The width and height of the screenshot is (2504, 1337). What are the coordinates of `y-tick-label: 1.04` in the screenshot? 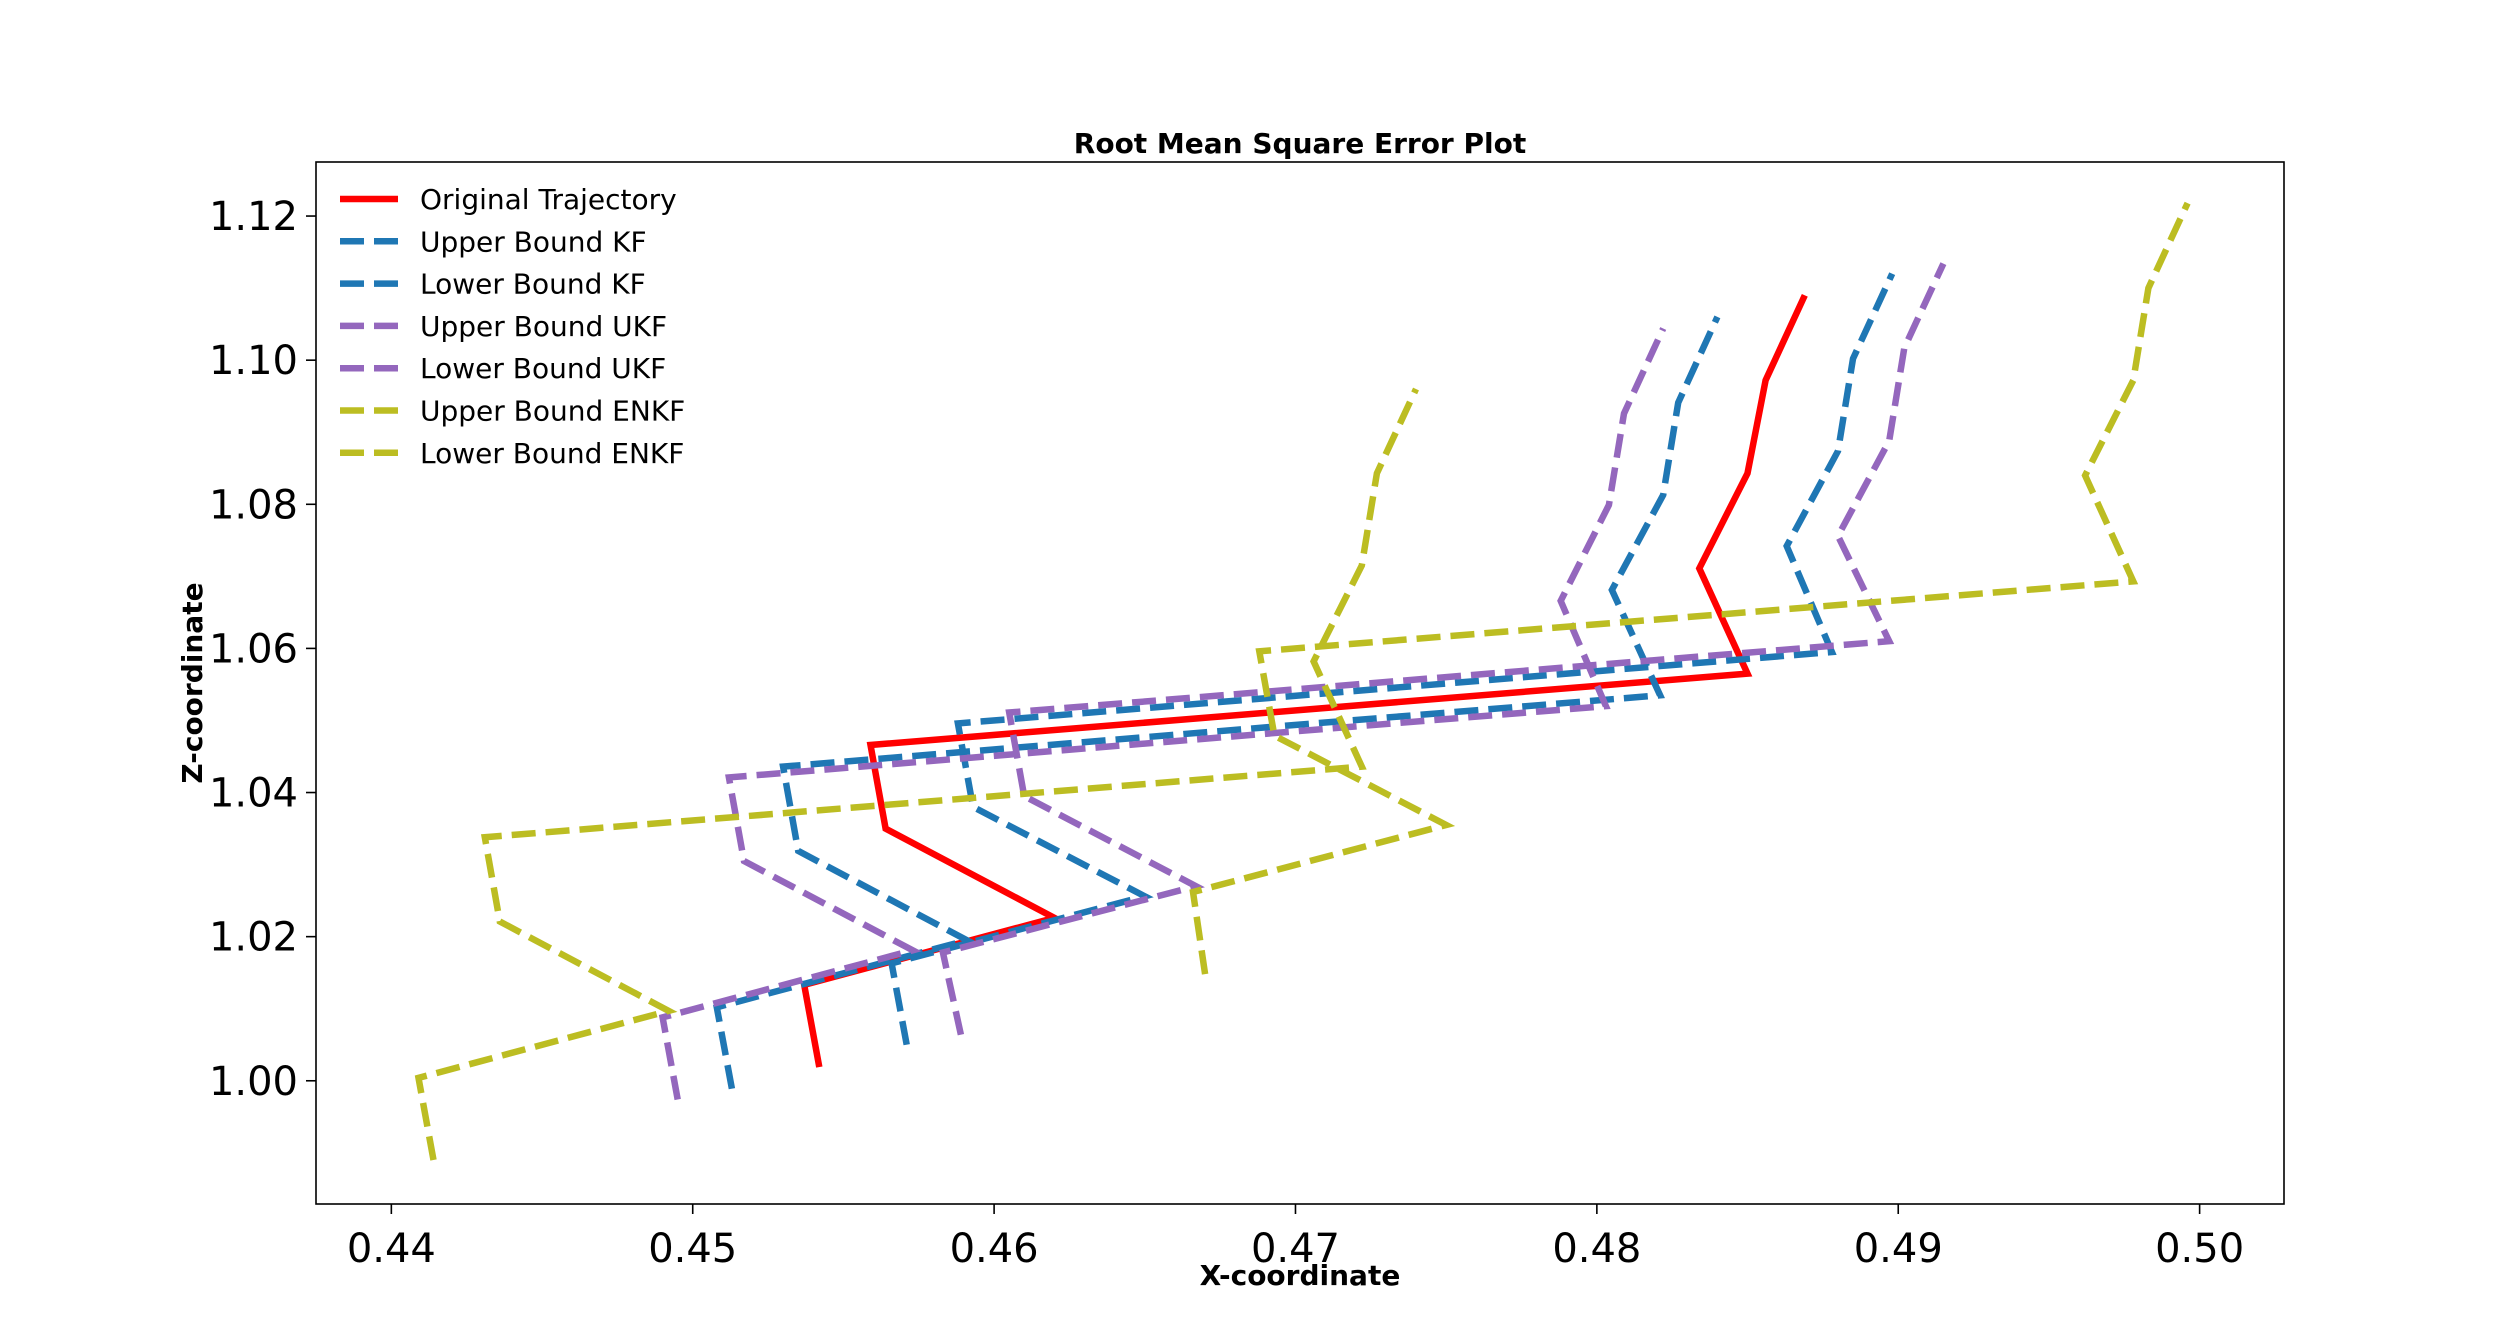 It's located at (253, 794).